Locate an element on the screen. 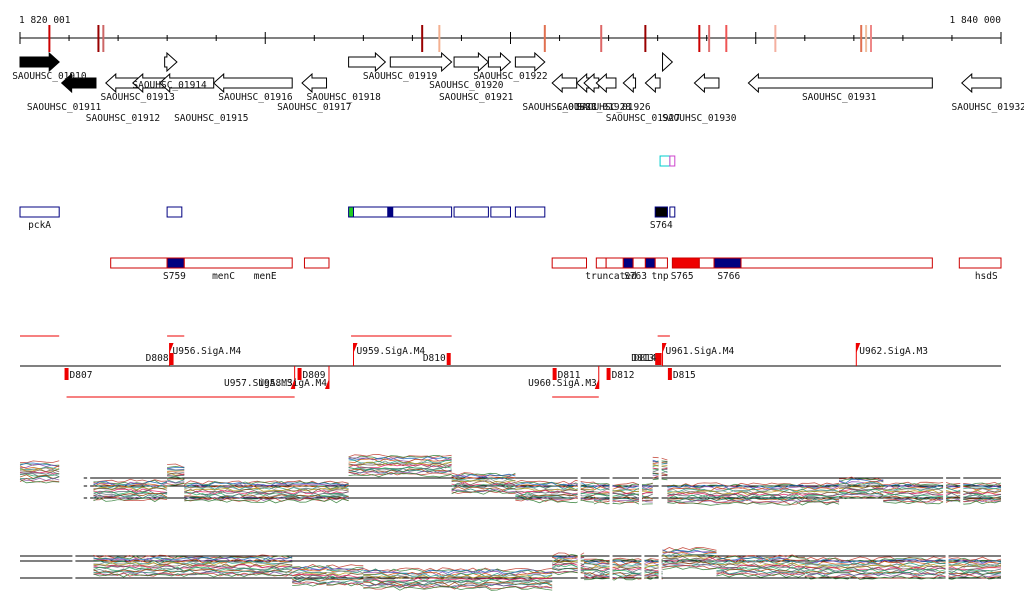 This screenshot has height=611, width=1024. axis-start-label: 1 820 001 is located at coordinates (45, 20).